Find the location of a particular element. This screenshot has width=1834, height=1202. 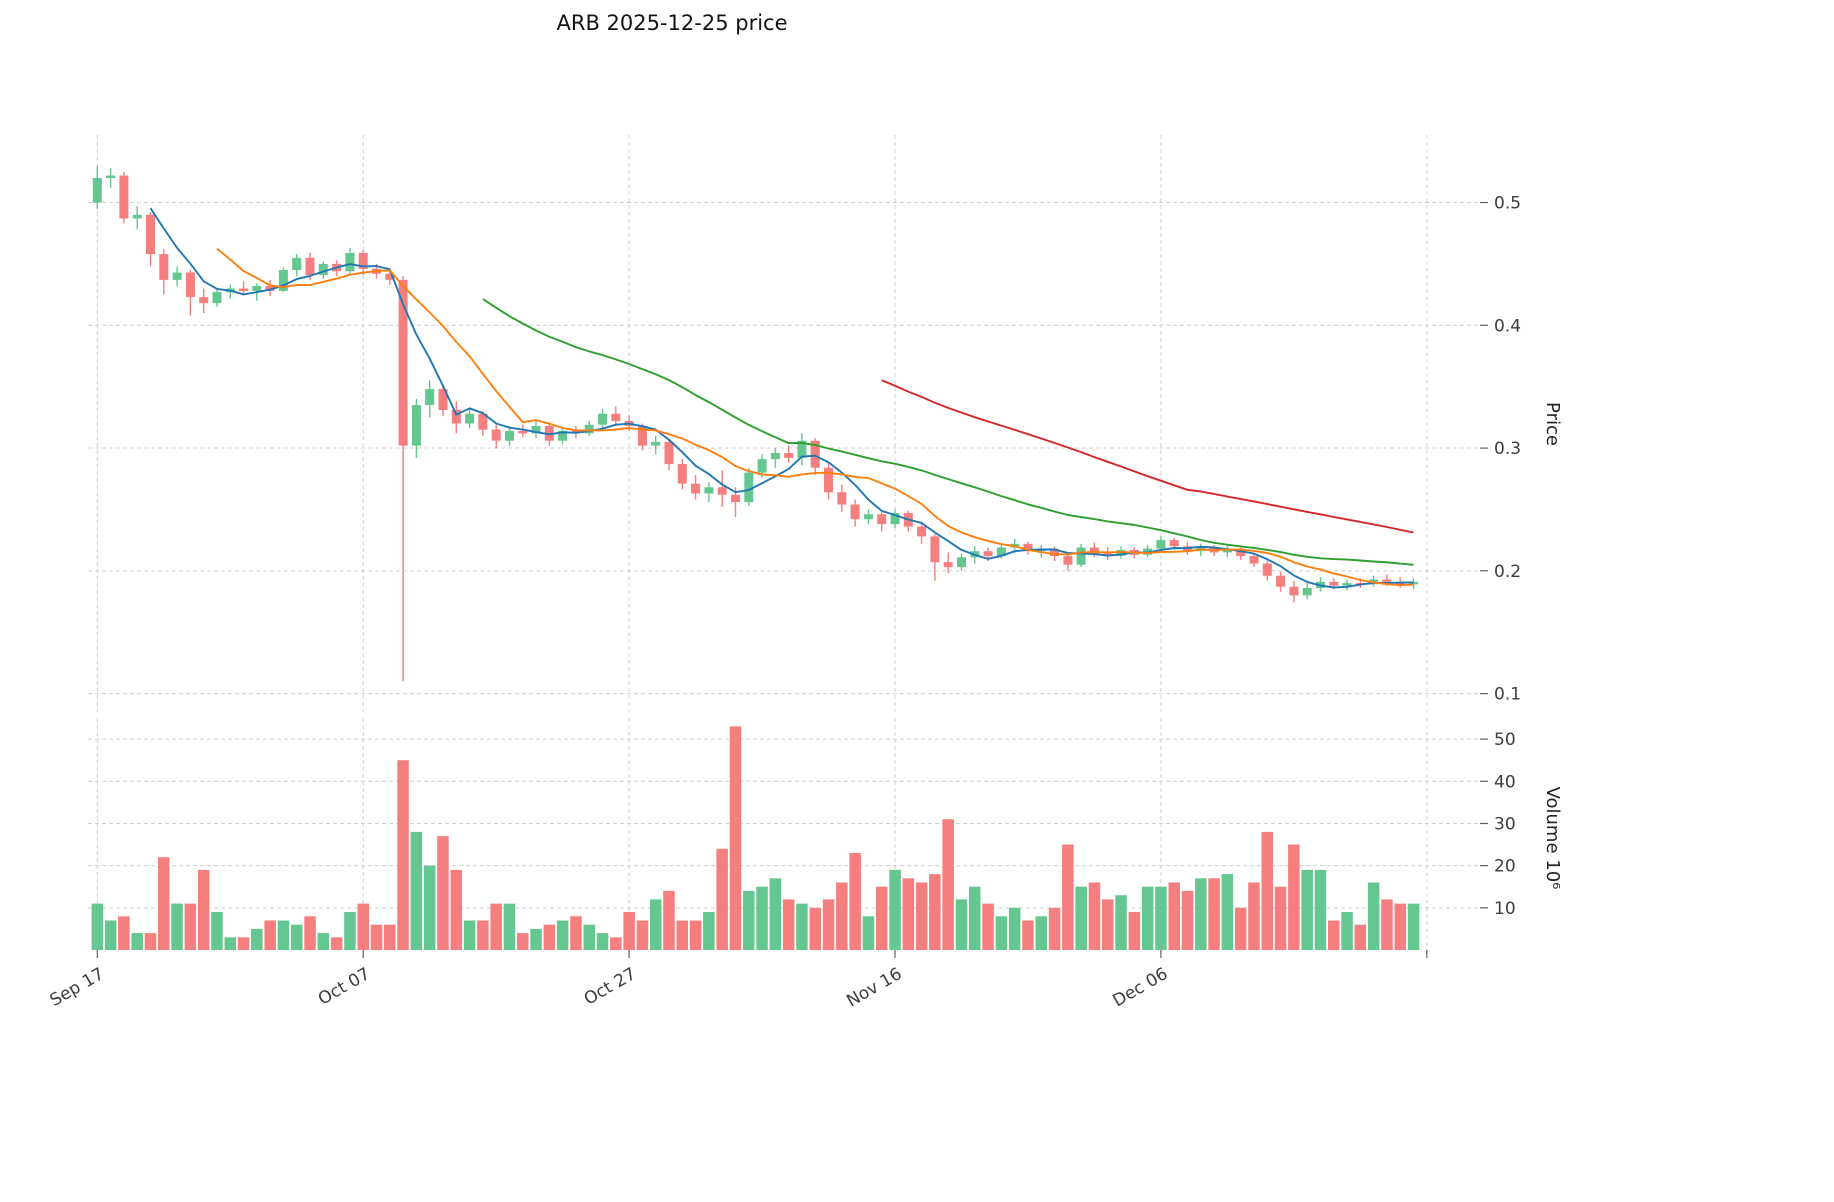

price-tick-label: 0.4 is located at coordinates (1507, 326).